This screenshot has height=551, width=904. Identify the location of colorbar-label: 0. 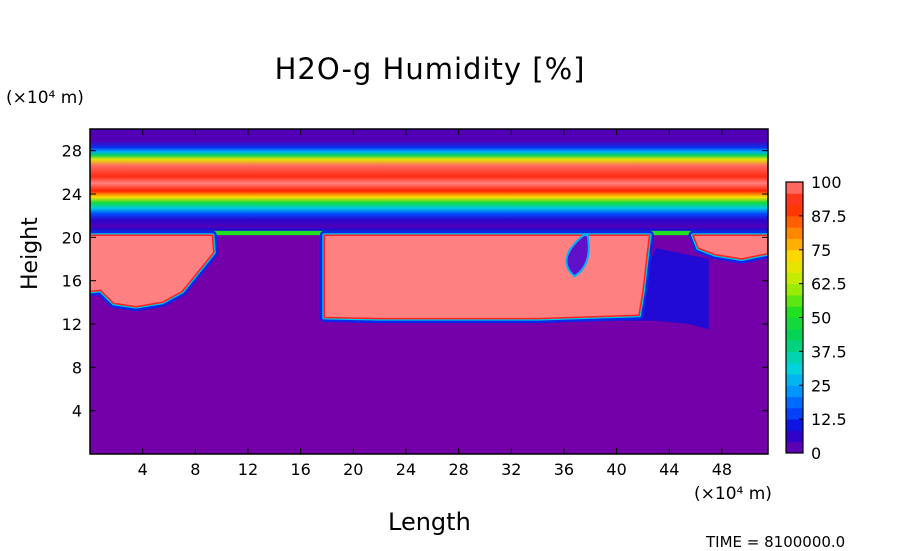
(816, 453).